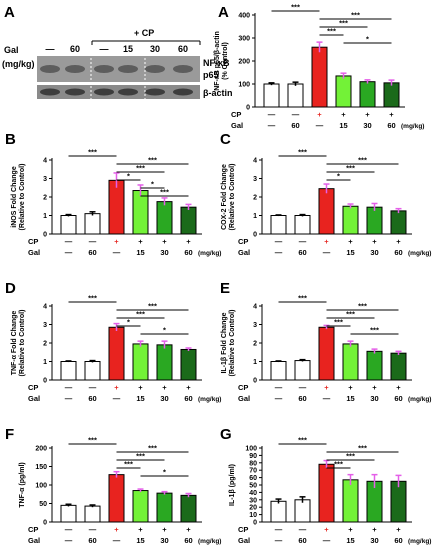  Describe the element at coordinates (253, 500) in the screenshot. I see `y-tick-label: 30` at that location.